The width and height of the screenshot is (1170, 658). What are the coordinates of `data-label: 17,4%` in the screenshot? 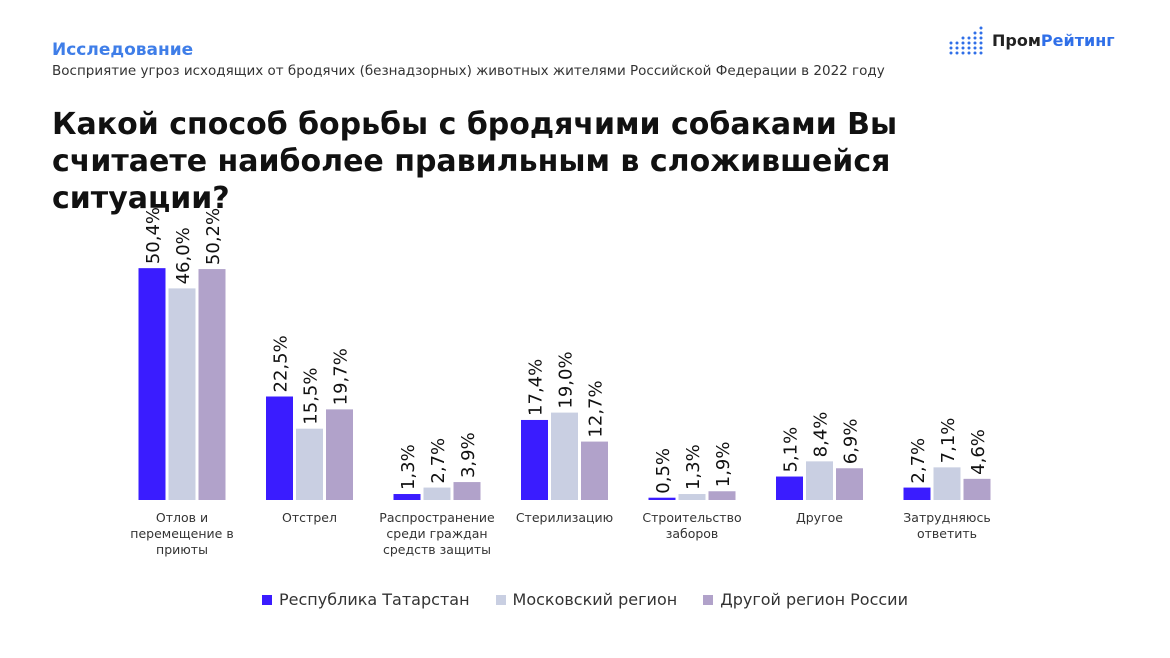 It's located at (536, 387).